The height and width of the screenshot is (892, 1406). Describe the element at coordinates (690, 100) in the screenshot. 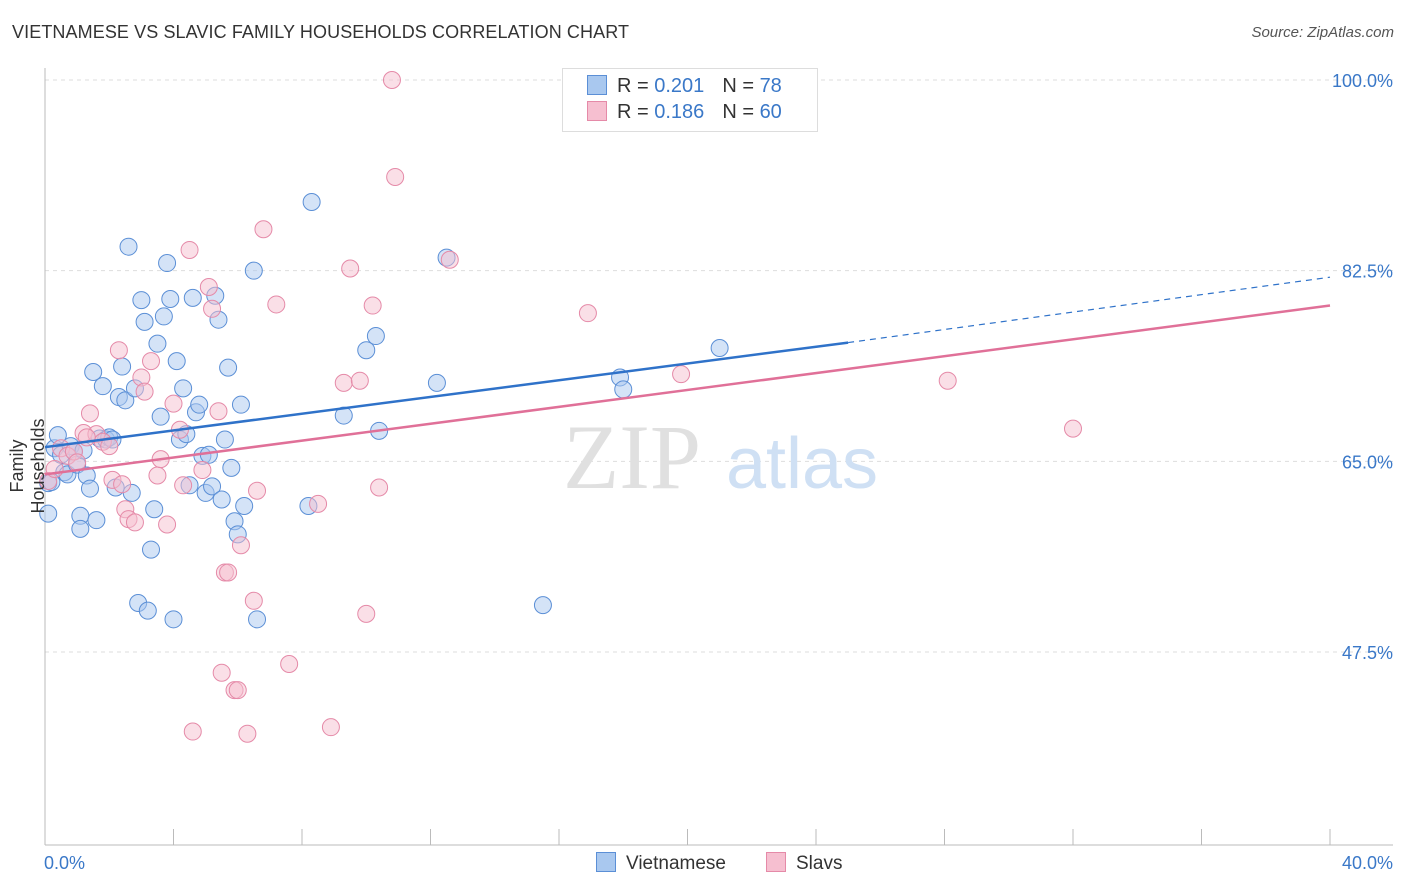

I see `correlation-legend: R = 0.201 N = 78 R = 0.186 N = 60` at that location.